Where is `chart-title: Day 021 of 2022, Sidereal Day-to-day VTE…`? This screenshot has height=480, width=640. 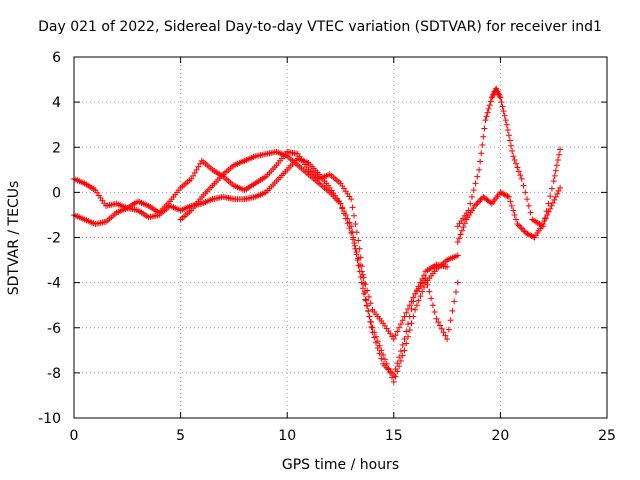 chart-title: Day 021 of 2022, Sidereal Day-to-day VTE… is located at coordinates (320, 27).